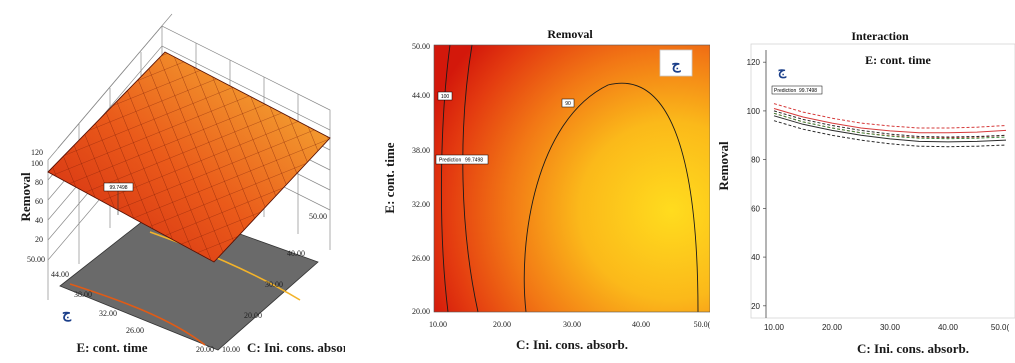 The height and width of the screenshot is (363, 1015). What do you see at coordinates (568, 104) in the screenshot?
I see `contour-label: 90` at bounding box center [568, 104].